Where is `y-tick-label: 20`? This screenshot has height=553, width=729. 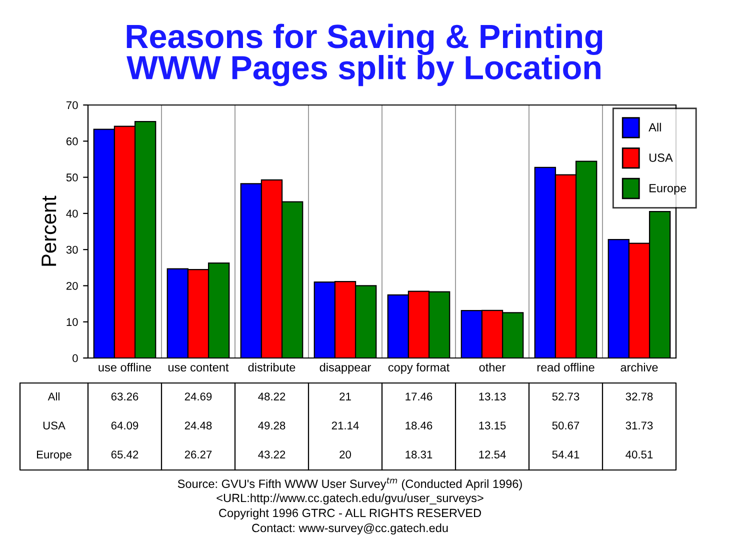
y-tick-label: 20 is located at coordinates (72, 286).